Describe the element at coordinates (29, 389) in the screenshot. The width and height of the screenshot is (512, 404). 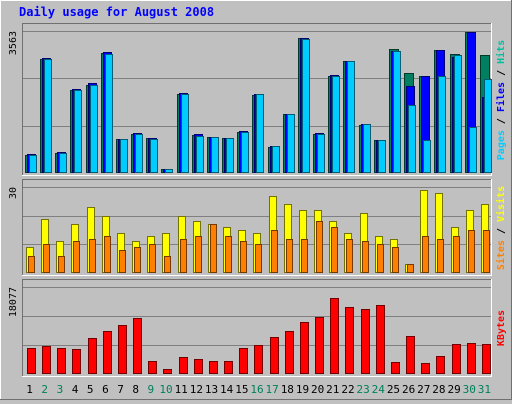
I see `x-tick-label-day-1: 1` at that location.